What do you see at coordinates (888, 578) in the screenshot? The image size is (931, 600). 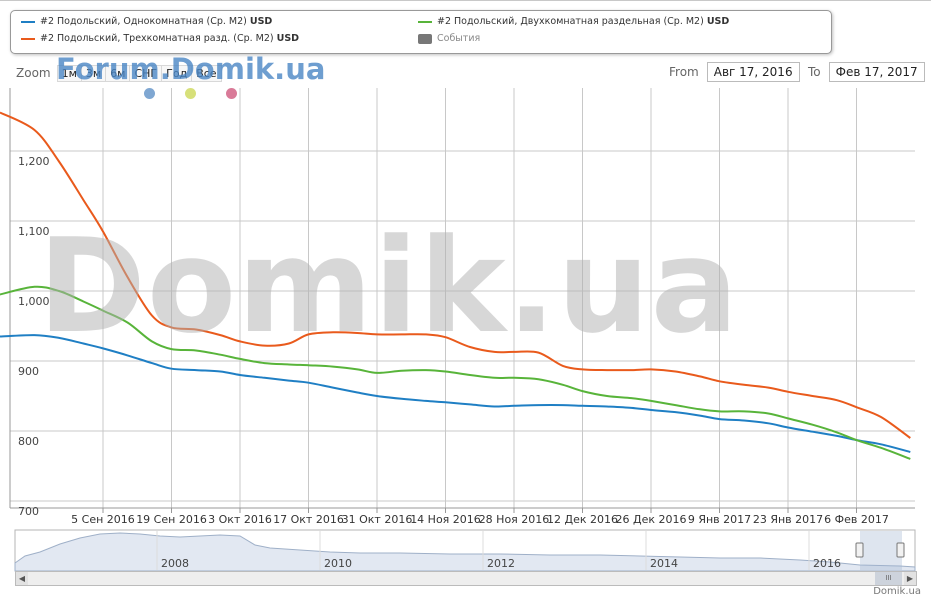 I see `scroll-thumb: III` at bounding box center [888, 578].